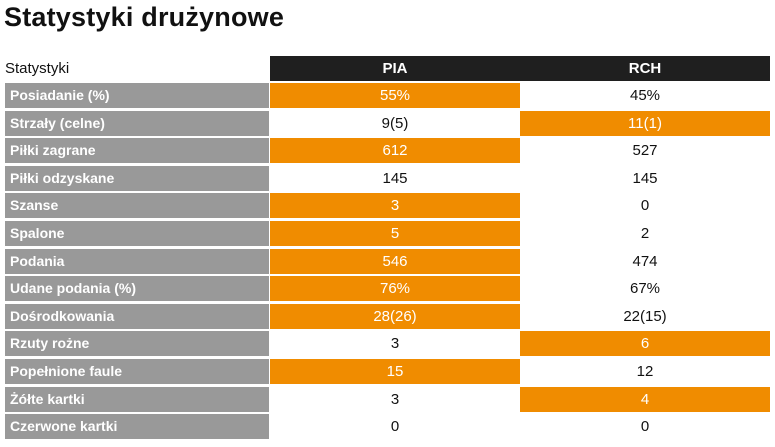 This screenshot has height=447, width=775. What do you see at coordinates (137, 371) in the screenshot?
I see `stat-label: Popełnione faule` at bounding box center [137, 371].